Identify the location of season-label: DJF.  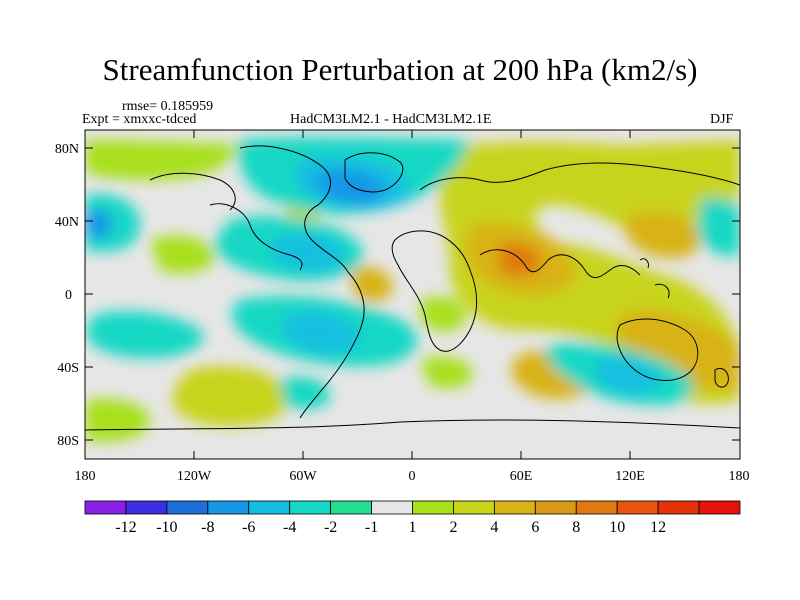
(722, 119).